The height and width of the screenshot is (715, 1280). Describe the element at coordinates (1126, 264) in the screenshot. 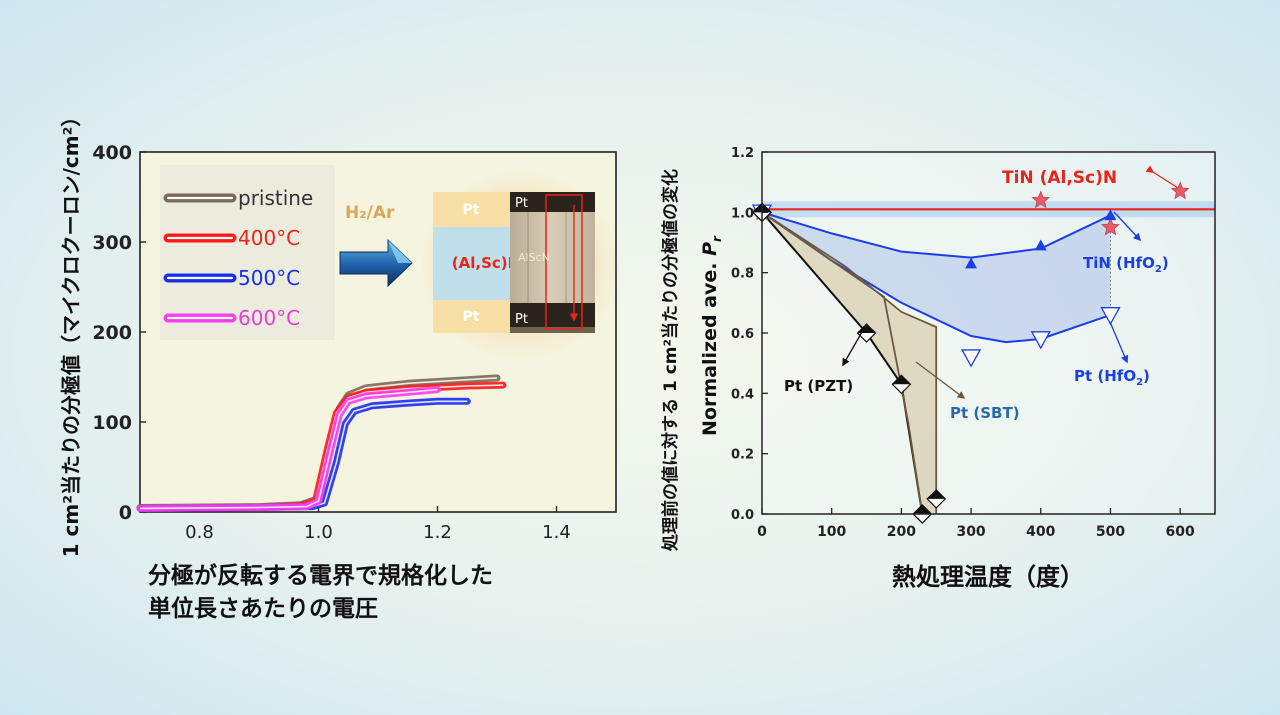

I see `annotation-tin-hfo2: TiN (HfO2)` at that location.